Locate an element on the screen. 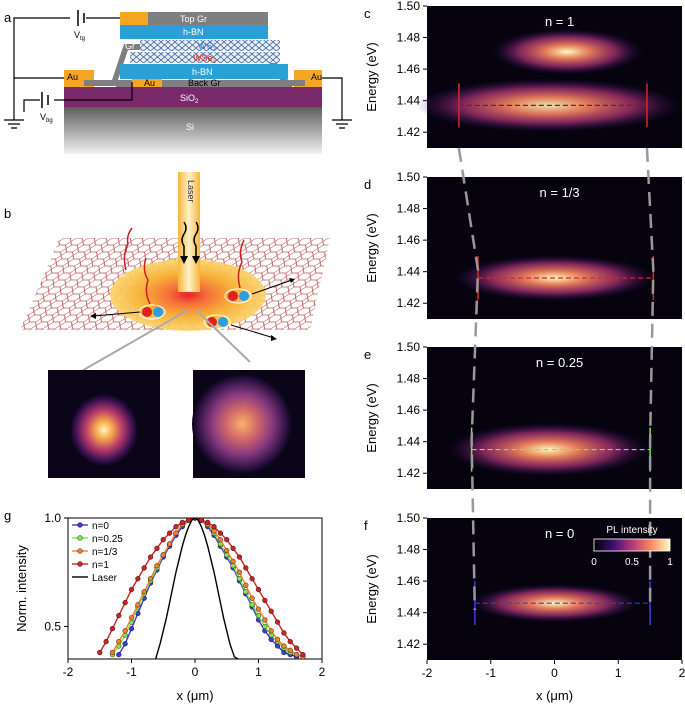 This screenshot has height=706, width=685. back-gr-label: Back Gr is located at coordinates (204, 83).